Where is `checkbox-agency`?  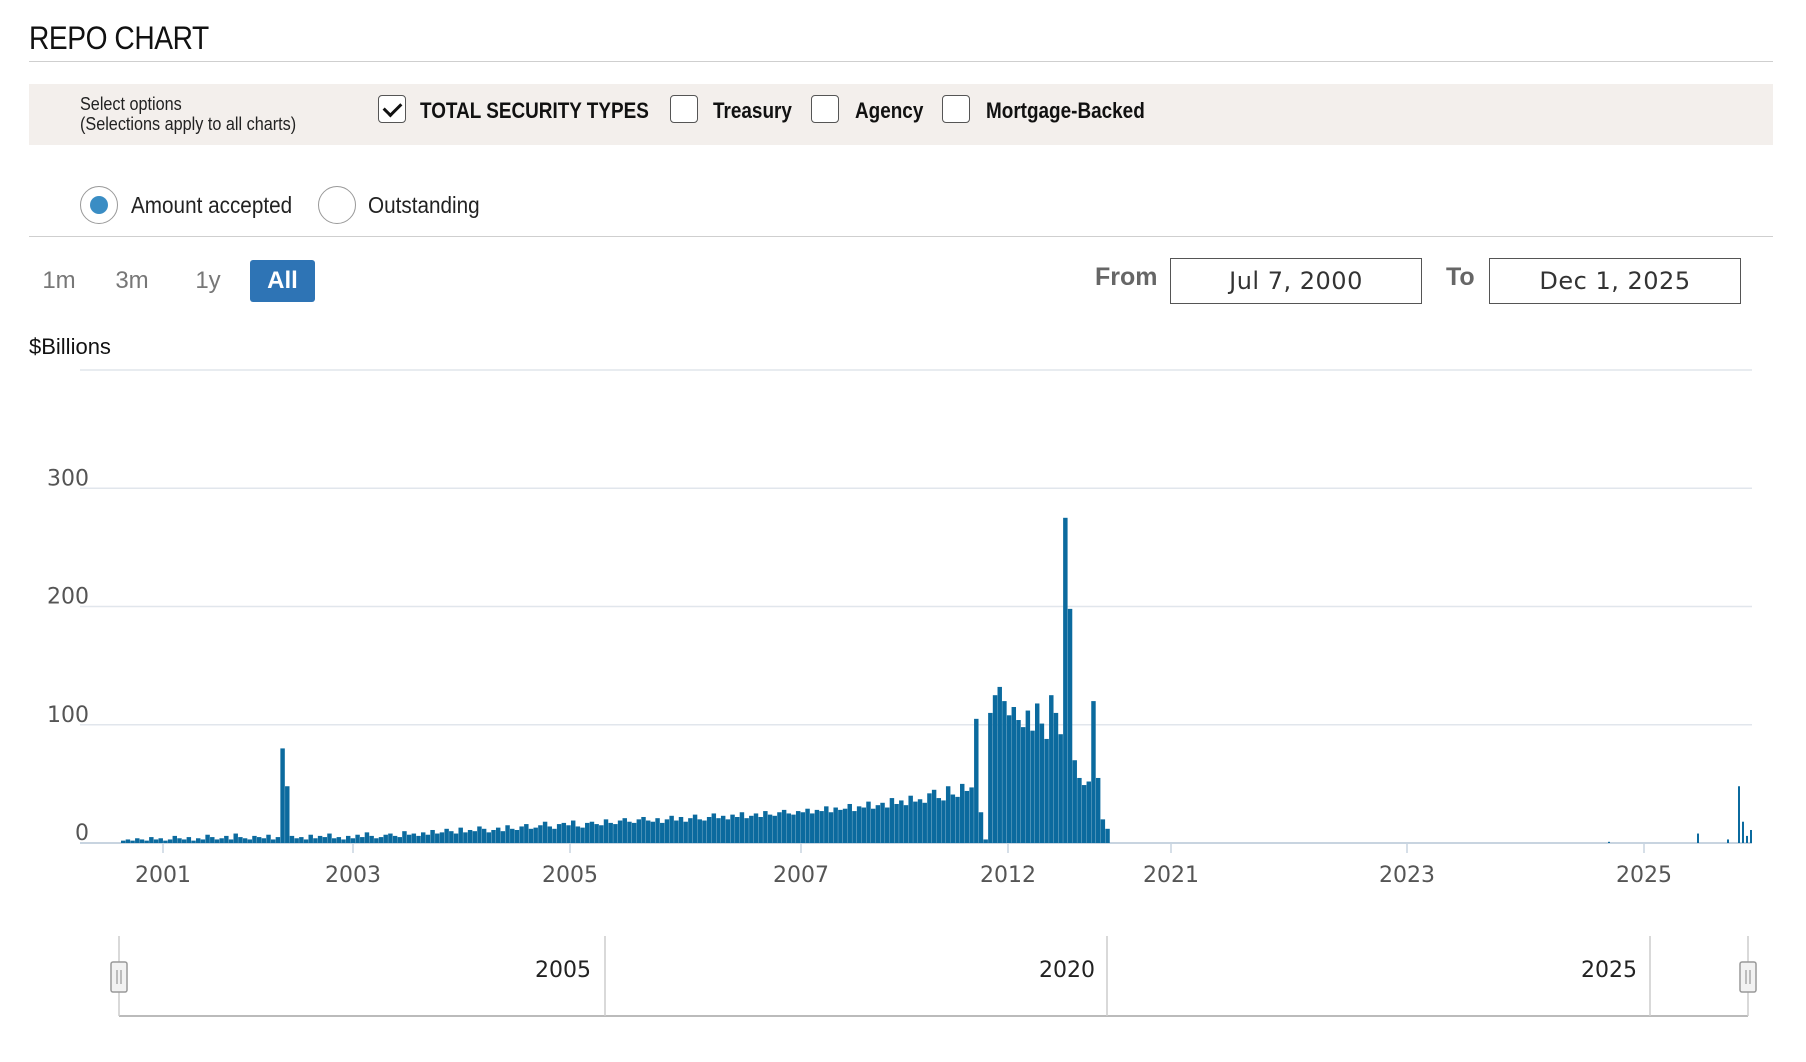
checkbox-agency is located at coordinates (825, 109).